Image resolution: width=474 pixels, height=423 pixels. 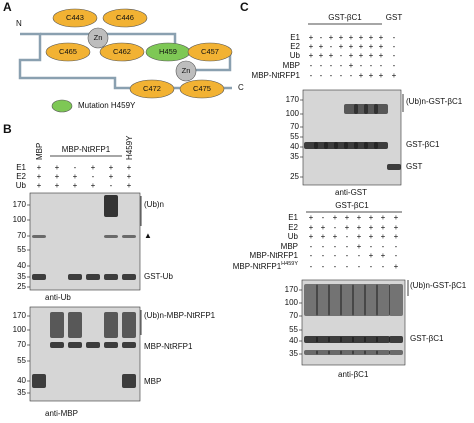 I want to click on band-label: (Ub)n-MBP-NtRFP1, so click(x=180, y=315).